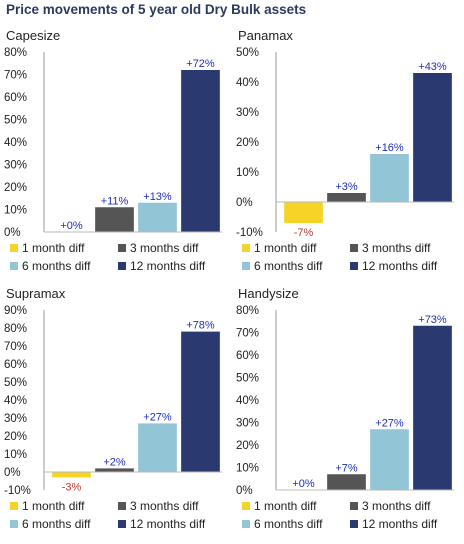 The image size is (464, 544). Describe the element at coordinates (346, 468) in the screenshot. I see `data-label: +7%` at that location.